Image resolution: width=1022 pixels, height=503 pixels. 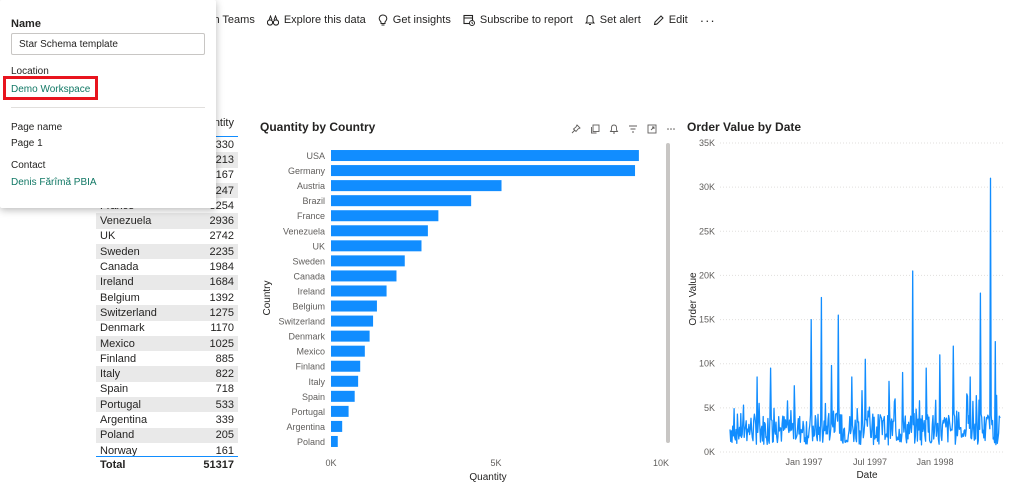 I want to click on total-value: 51317, so click(x=218, y=464).